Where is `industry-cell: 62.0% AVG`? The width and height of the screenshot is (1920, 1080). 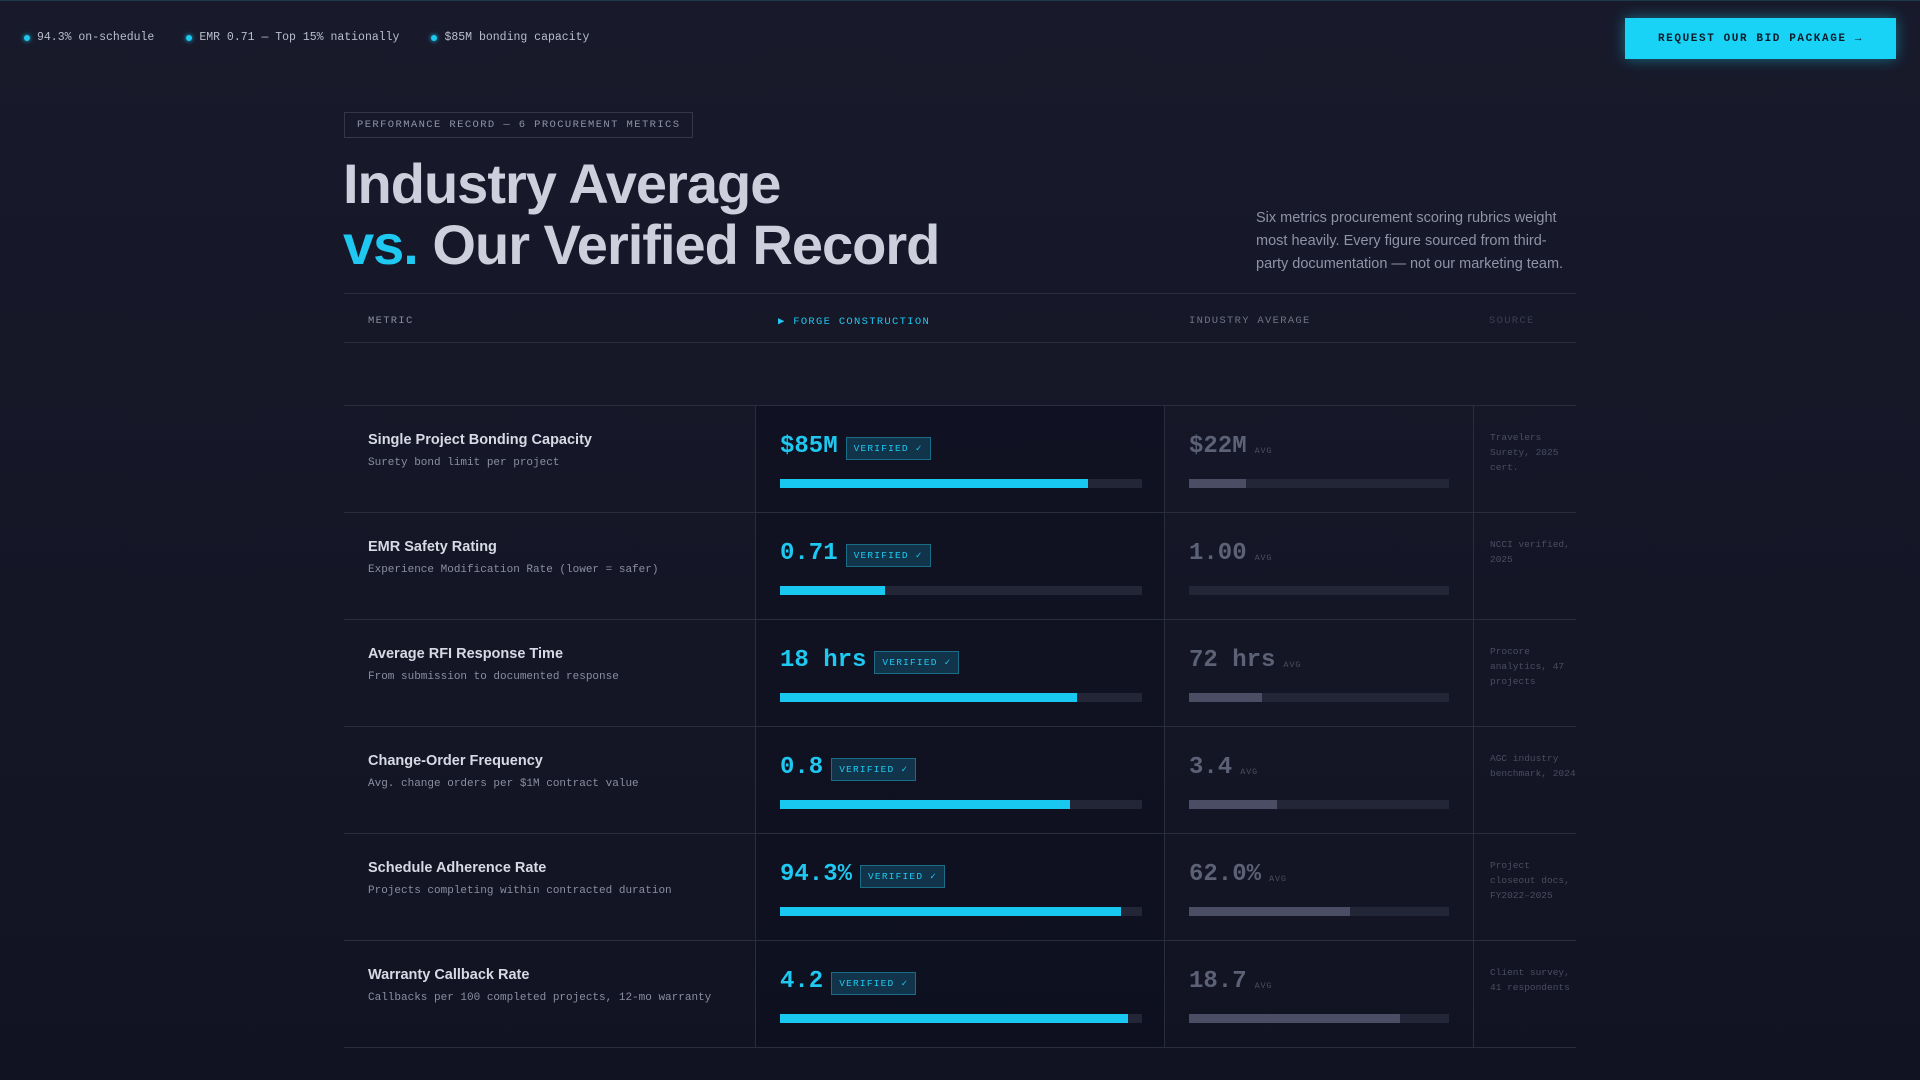 industry-cell: 62.0% AVG is located at coordinates (1319, 887).